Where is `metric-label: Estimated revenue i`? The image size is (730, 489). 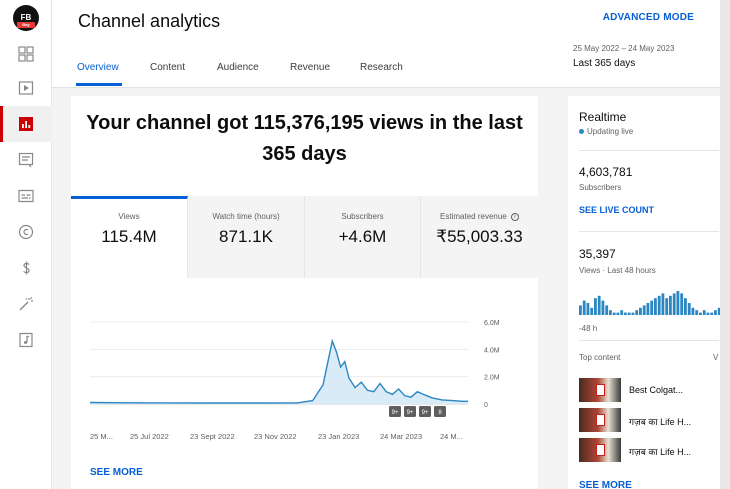
metric-label: Estimated revenue i is located at coordinates (479, 216).